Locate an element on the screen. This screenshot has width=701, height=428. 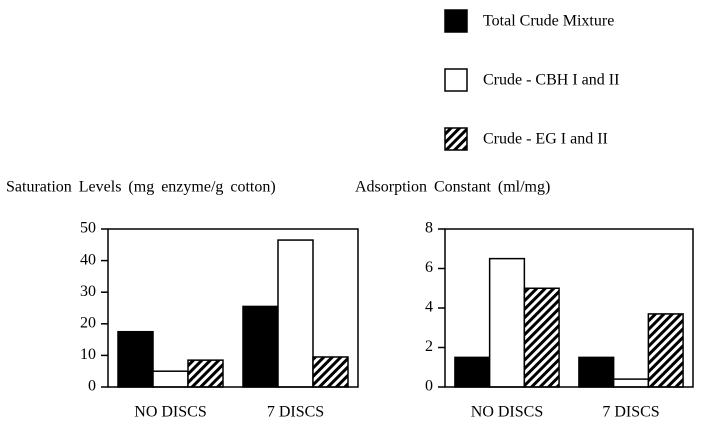
y-tick-label: 20 is located at coordinates (88, 322).